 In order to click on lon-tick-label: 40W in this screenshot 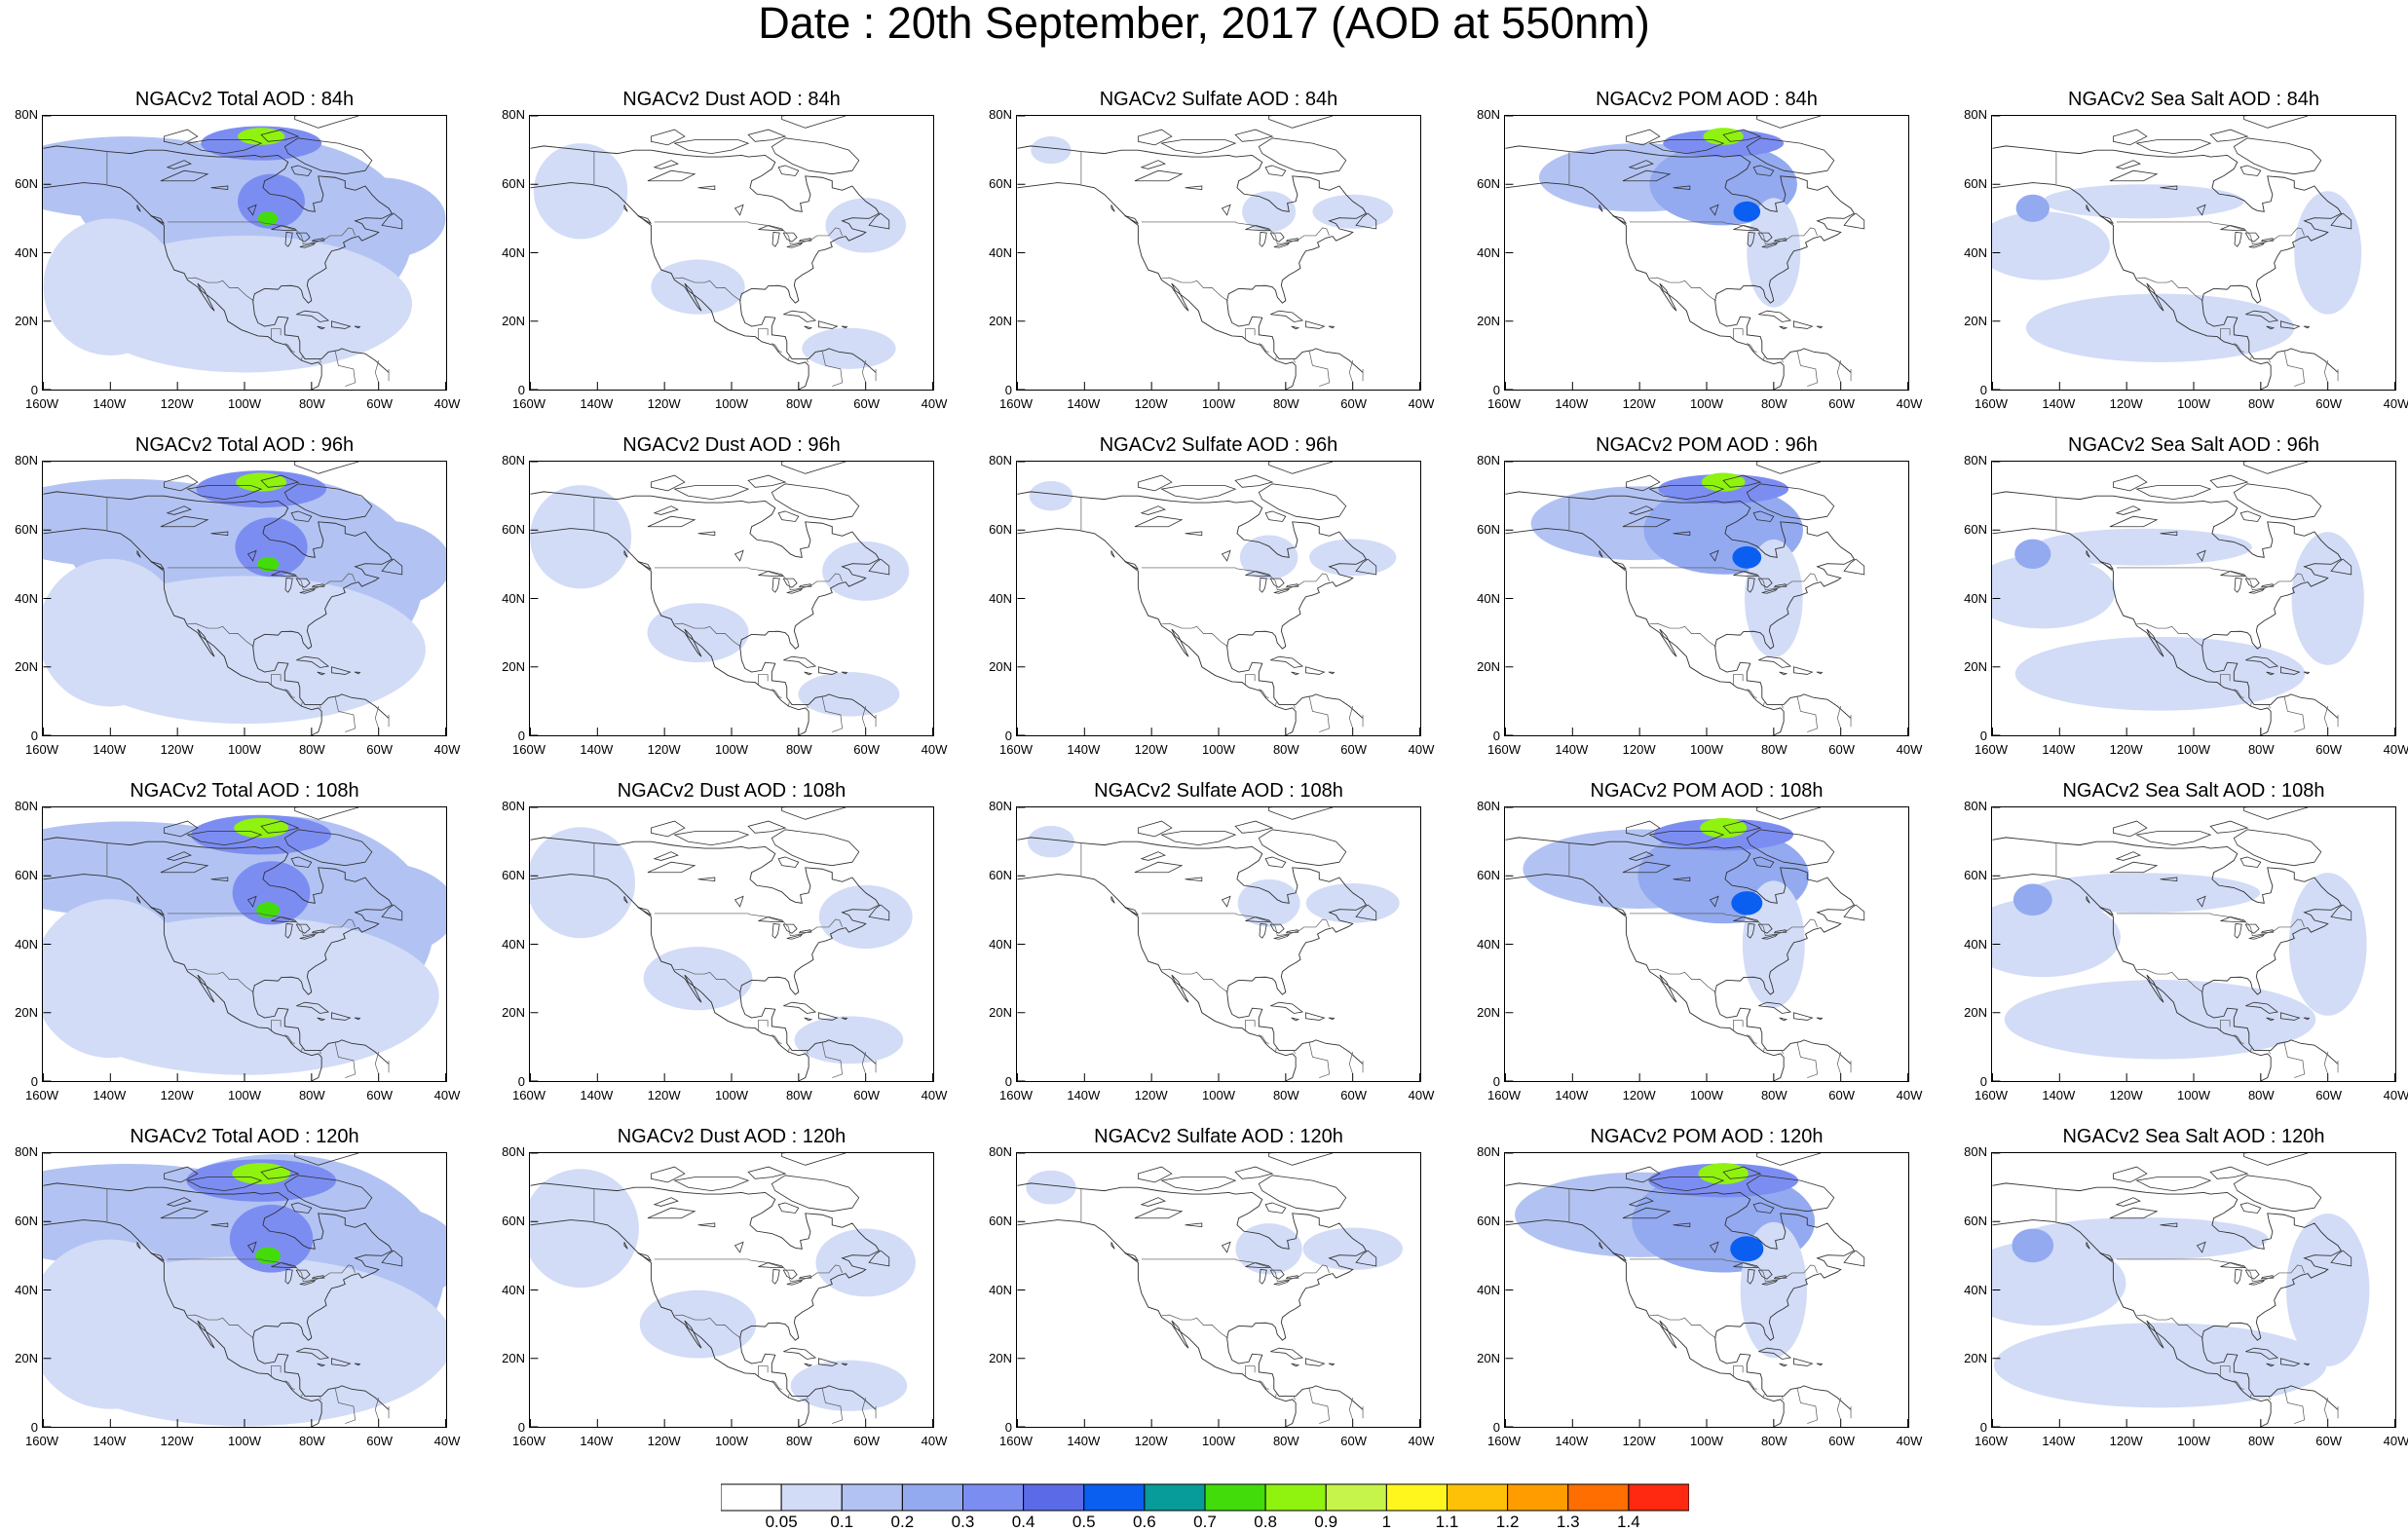, I will do `click(1421, 749)`.